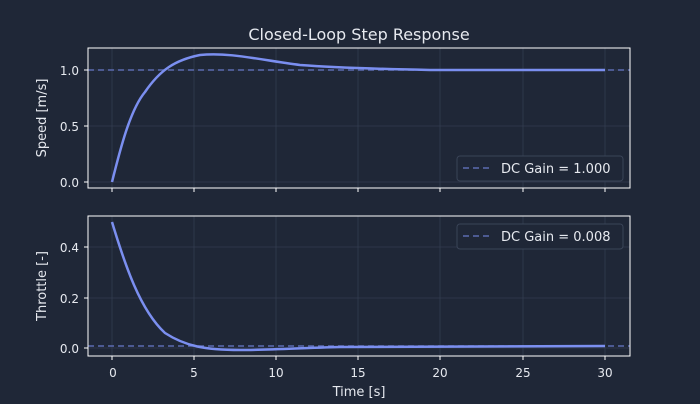 The height and width of the screenshot is (404, 700). I want to click on xtick: 0, so click(113, 373).